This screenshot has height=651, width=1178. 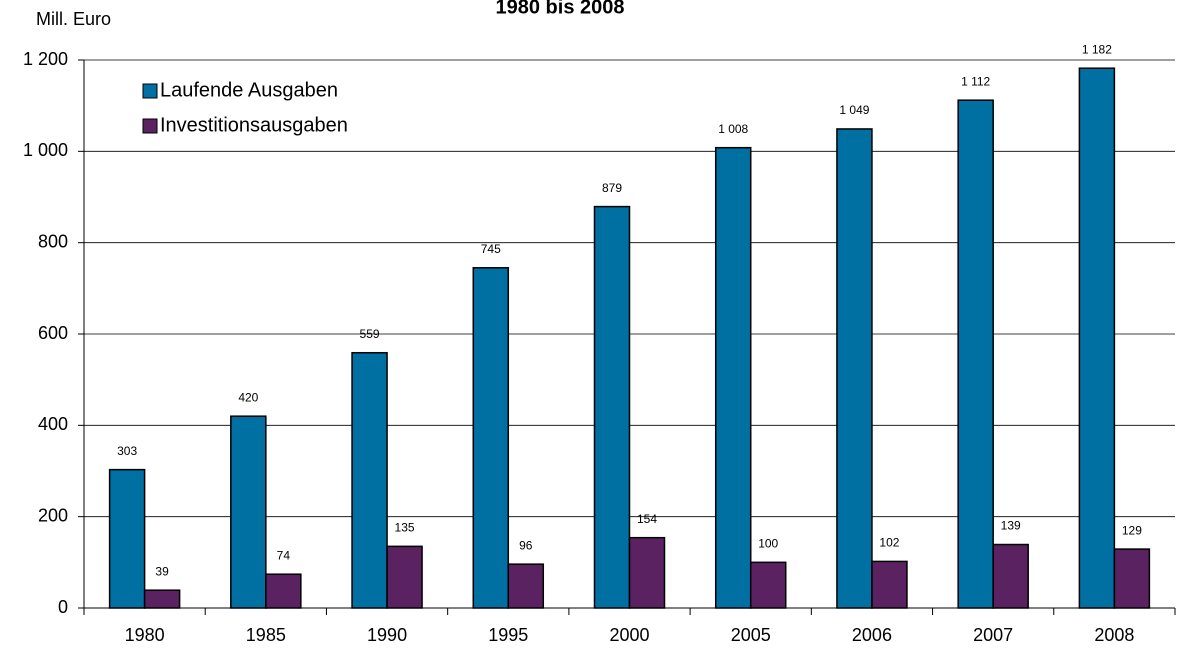 I want to click on value-label: 1 112, so click(x=975, y=81).